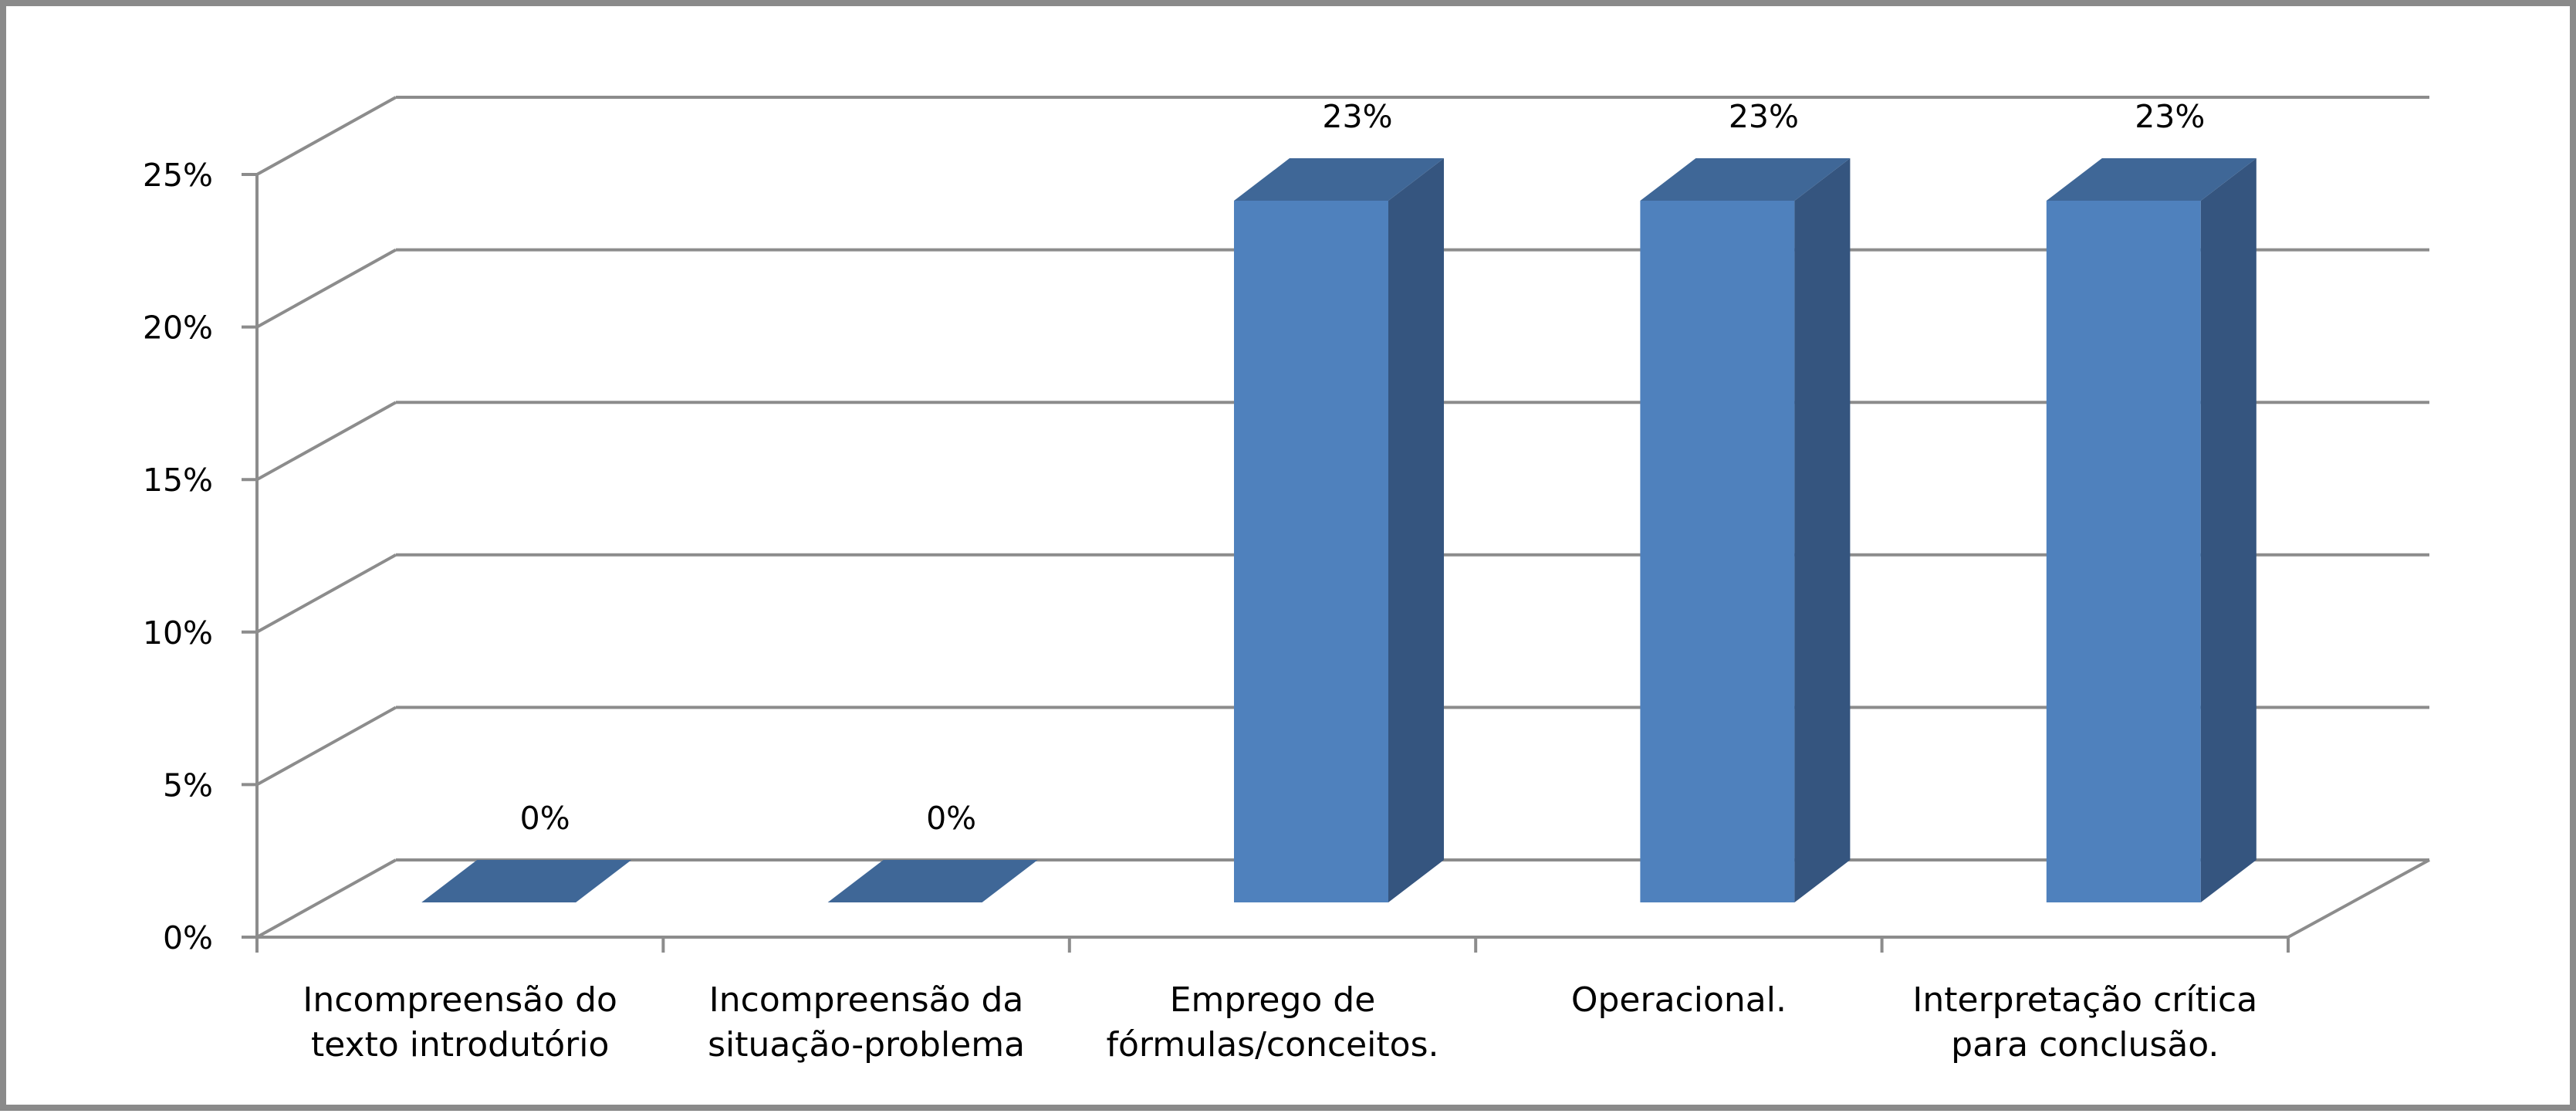  I want to click on y-tick-label: 5%, so click(188, 786).